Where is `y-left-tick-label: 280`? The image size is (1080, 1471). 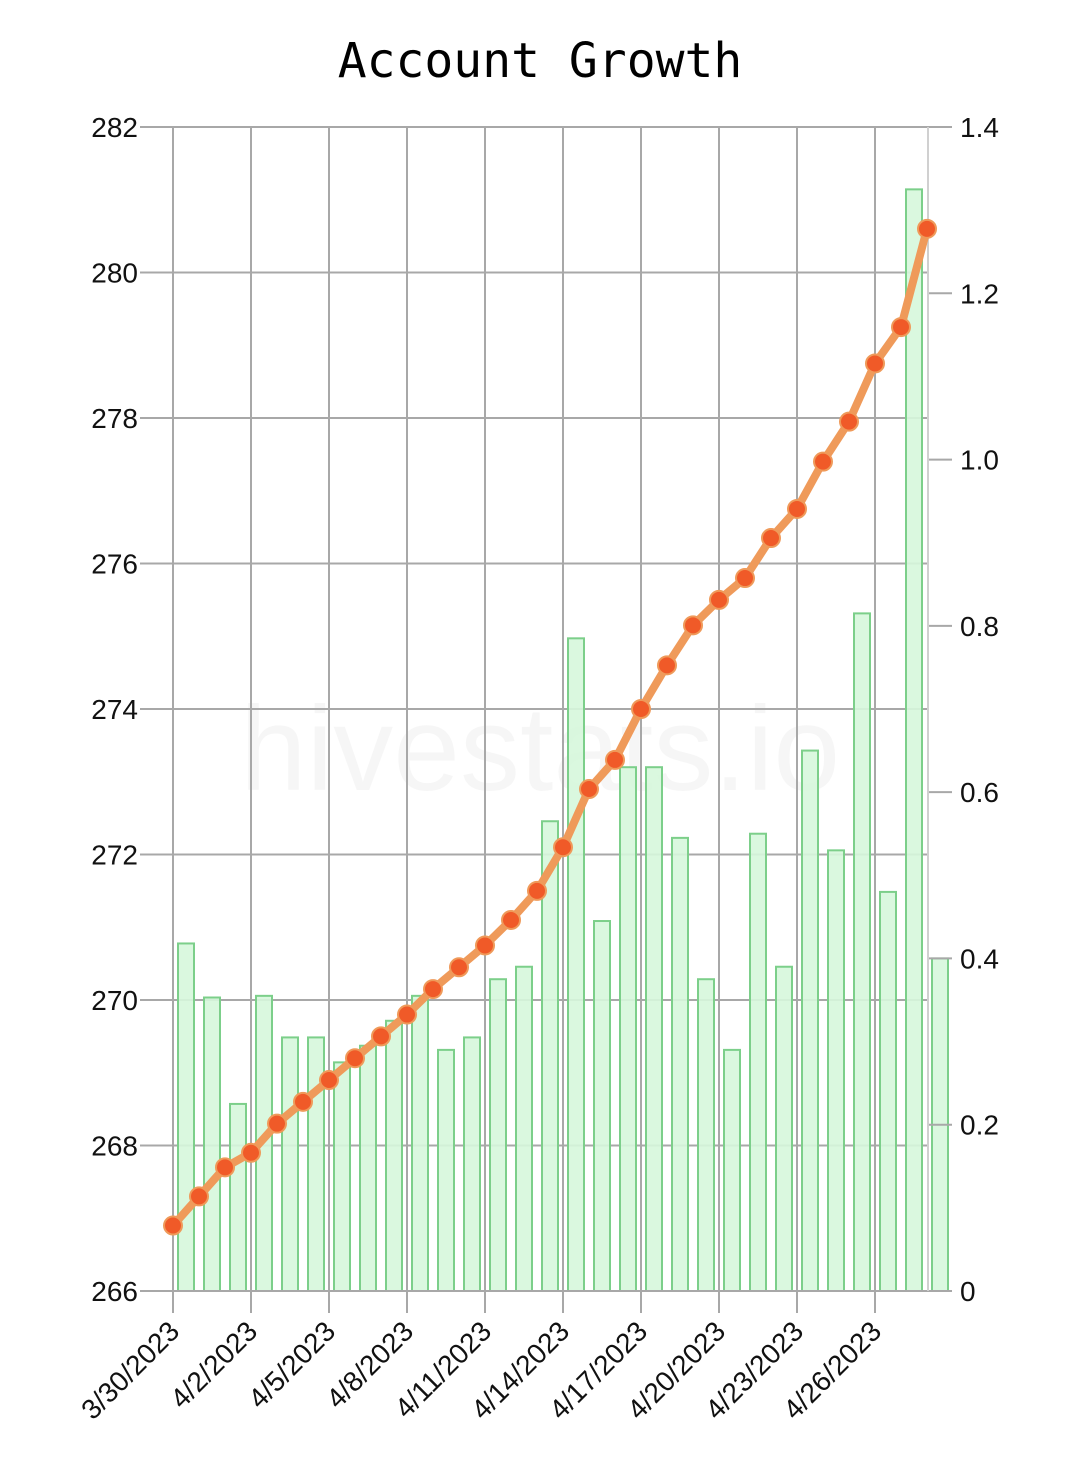
y-left-tick-label: 280 is located at coordinates (114, 273).